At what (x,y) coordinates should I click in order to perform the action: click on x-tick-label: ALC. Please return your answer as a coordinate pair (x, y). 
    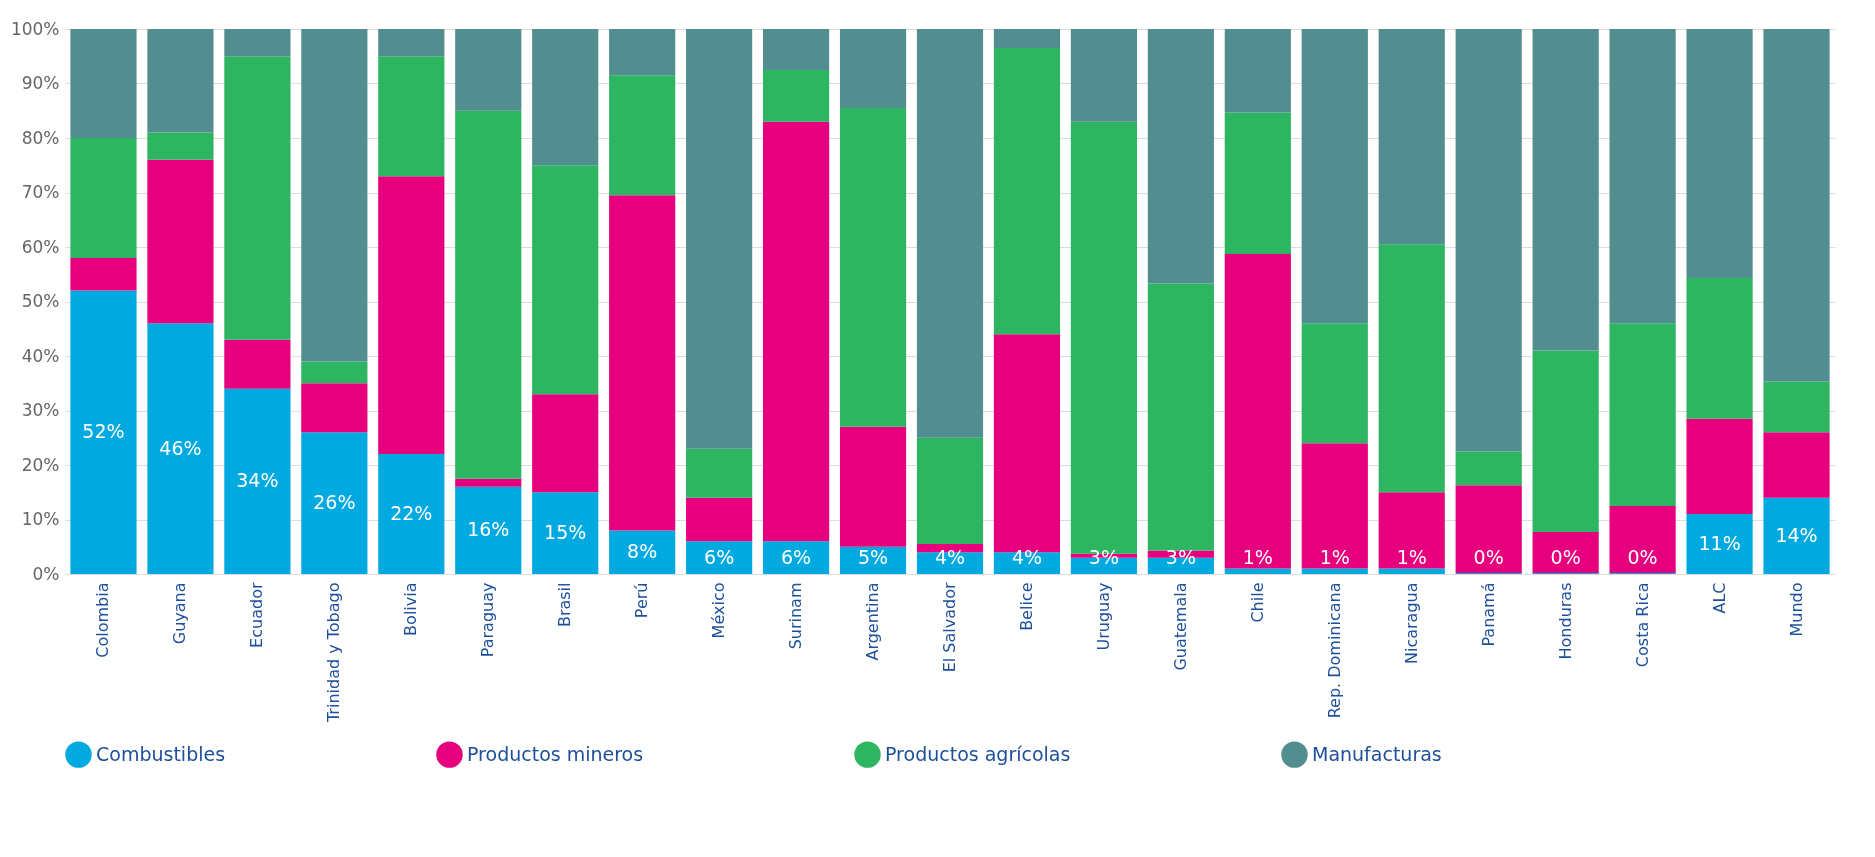
    Looking at the image, I should click on (1719, 598).